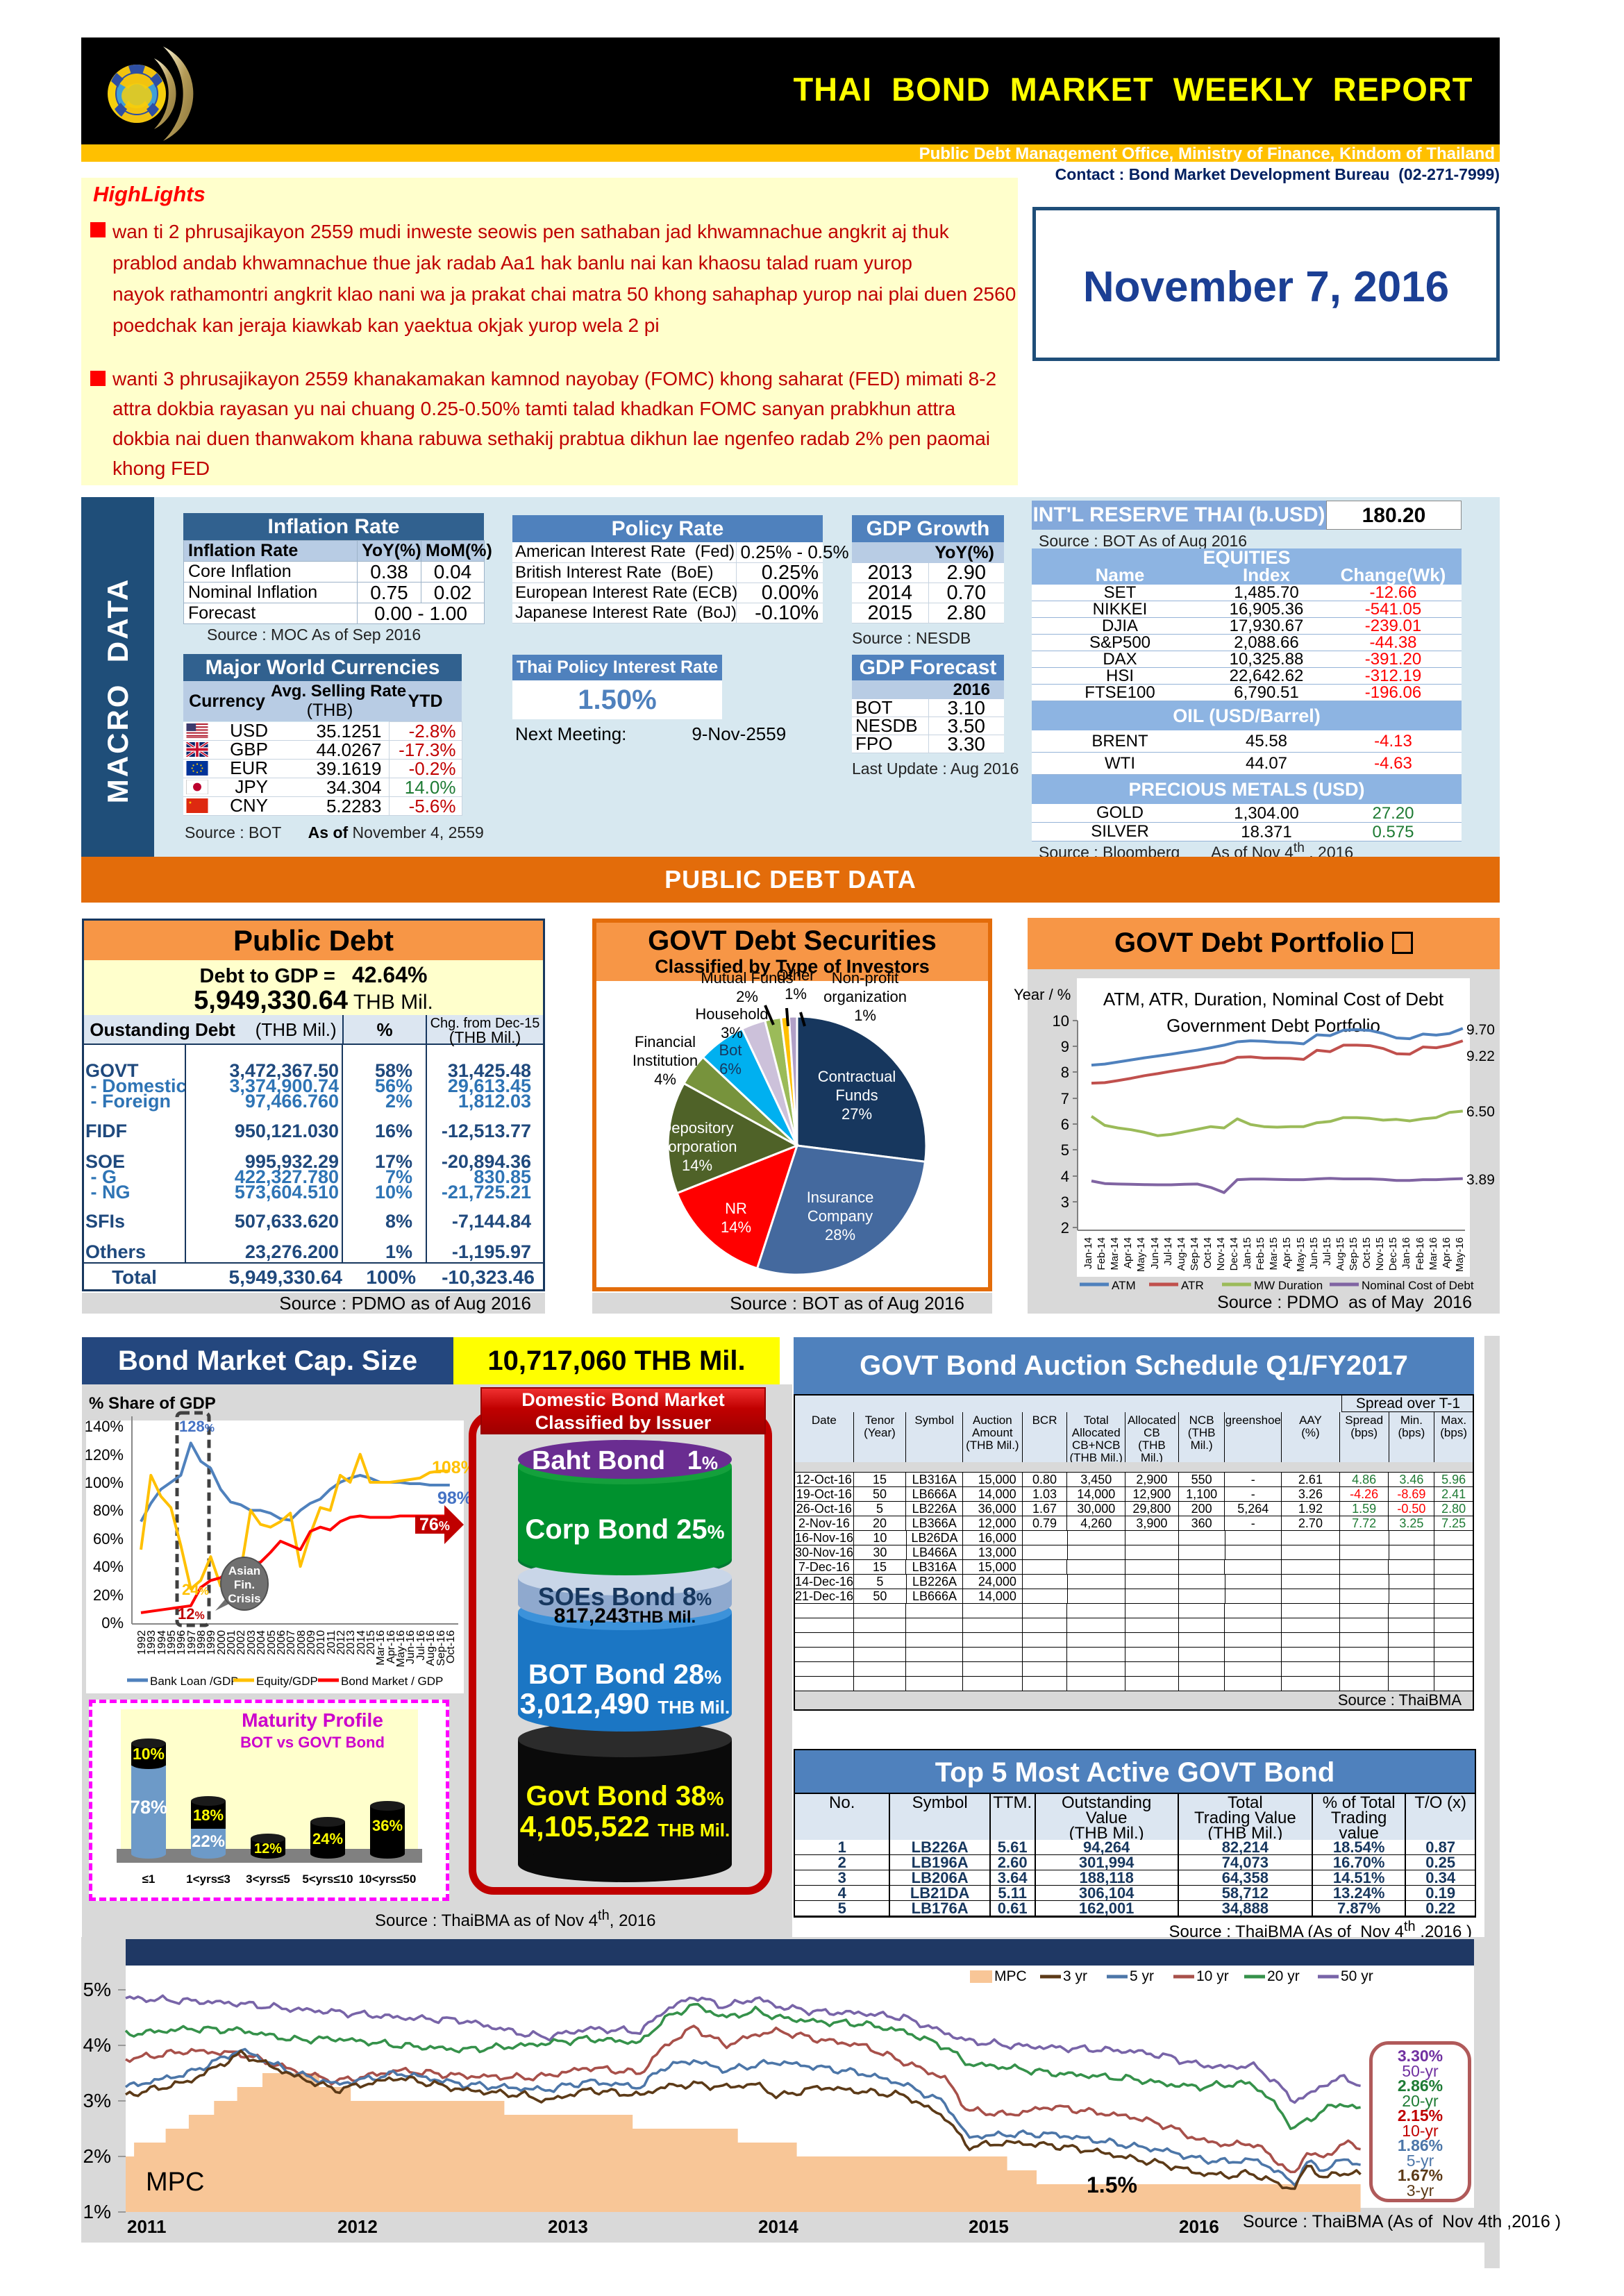 Image resolution: width=1624 pixels, height=2296 pixels. Describe the element at coordinates (311, 1642) in the screenshot. I see `svg-text: 2009` at that location.